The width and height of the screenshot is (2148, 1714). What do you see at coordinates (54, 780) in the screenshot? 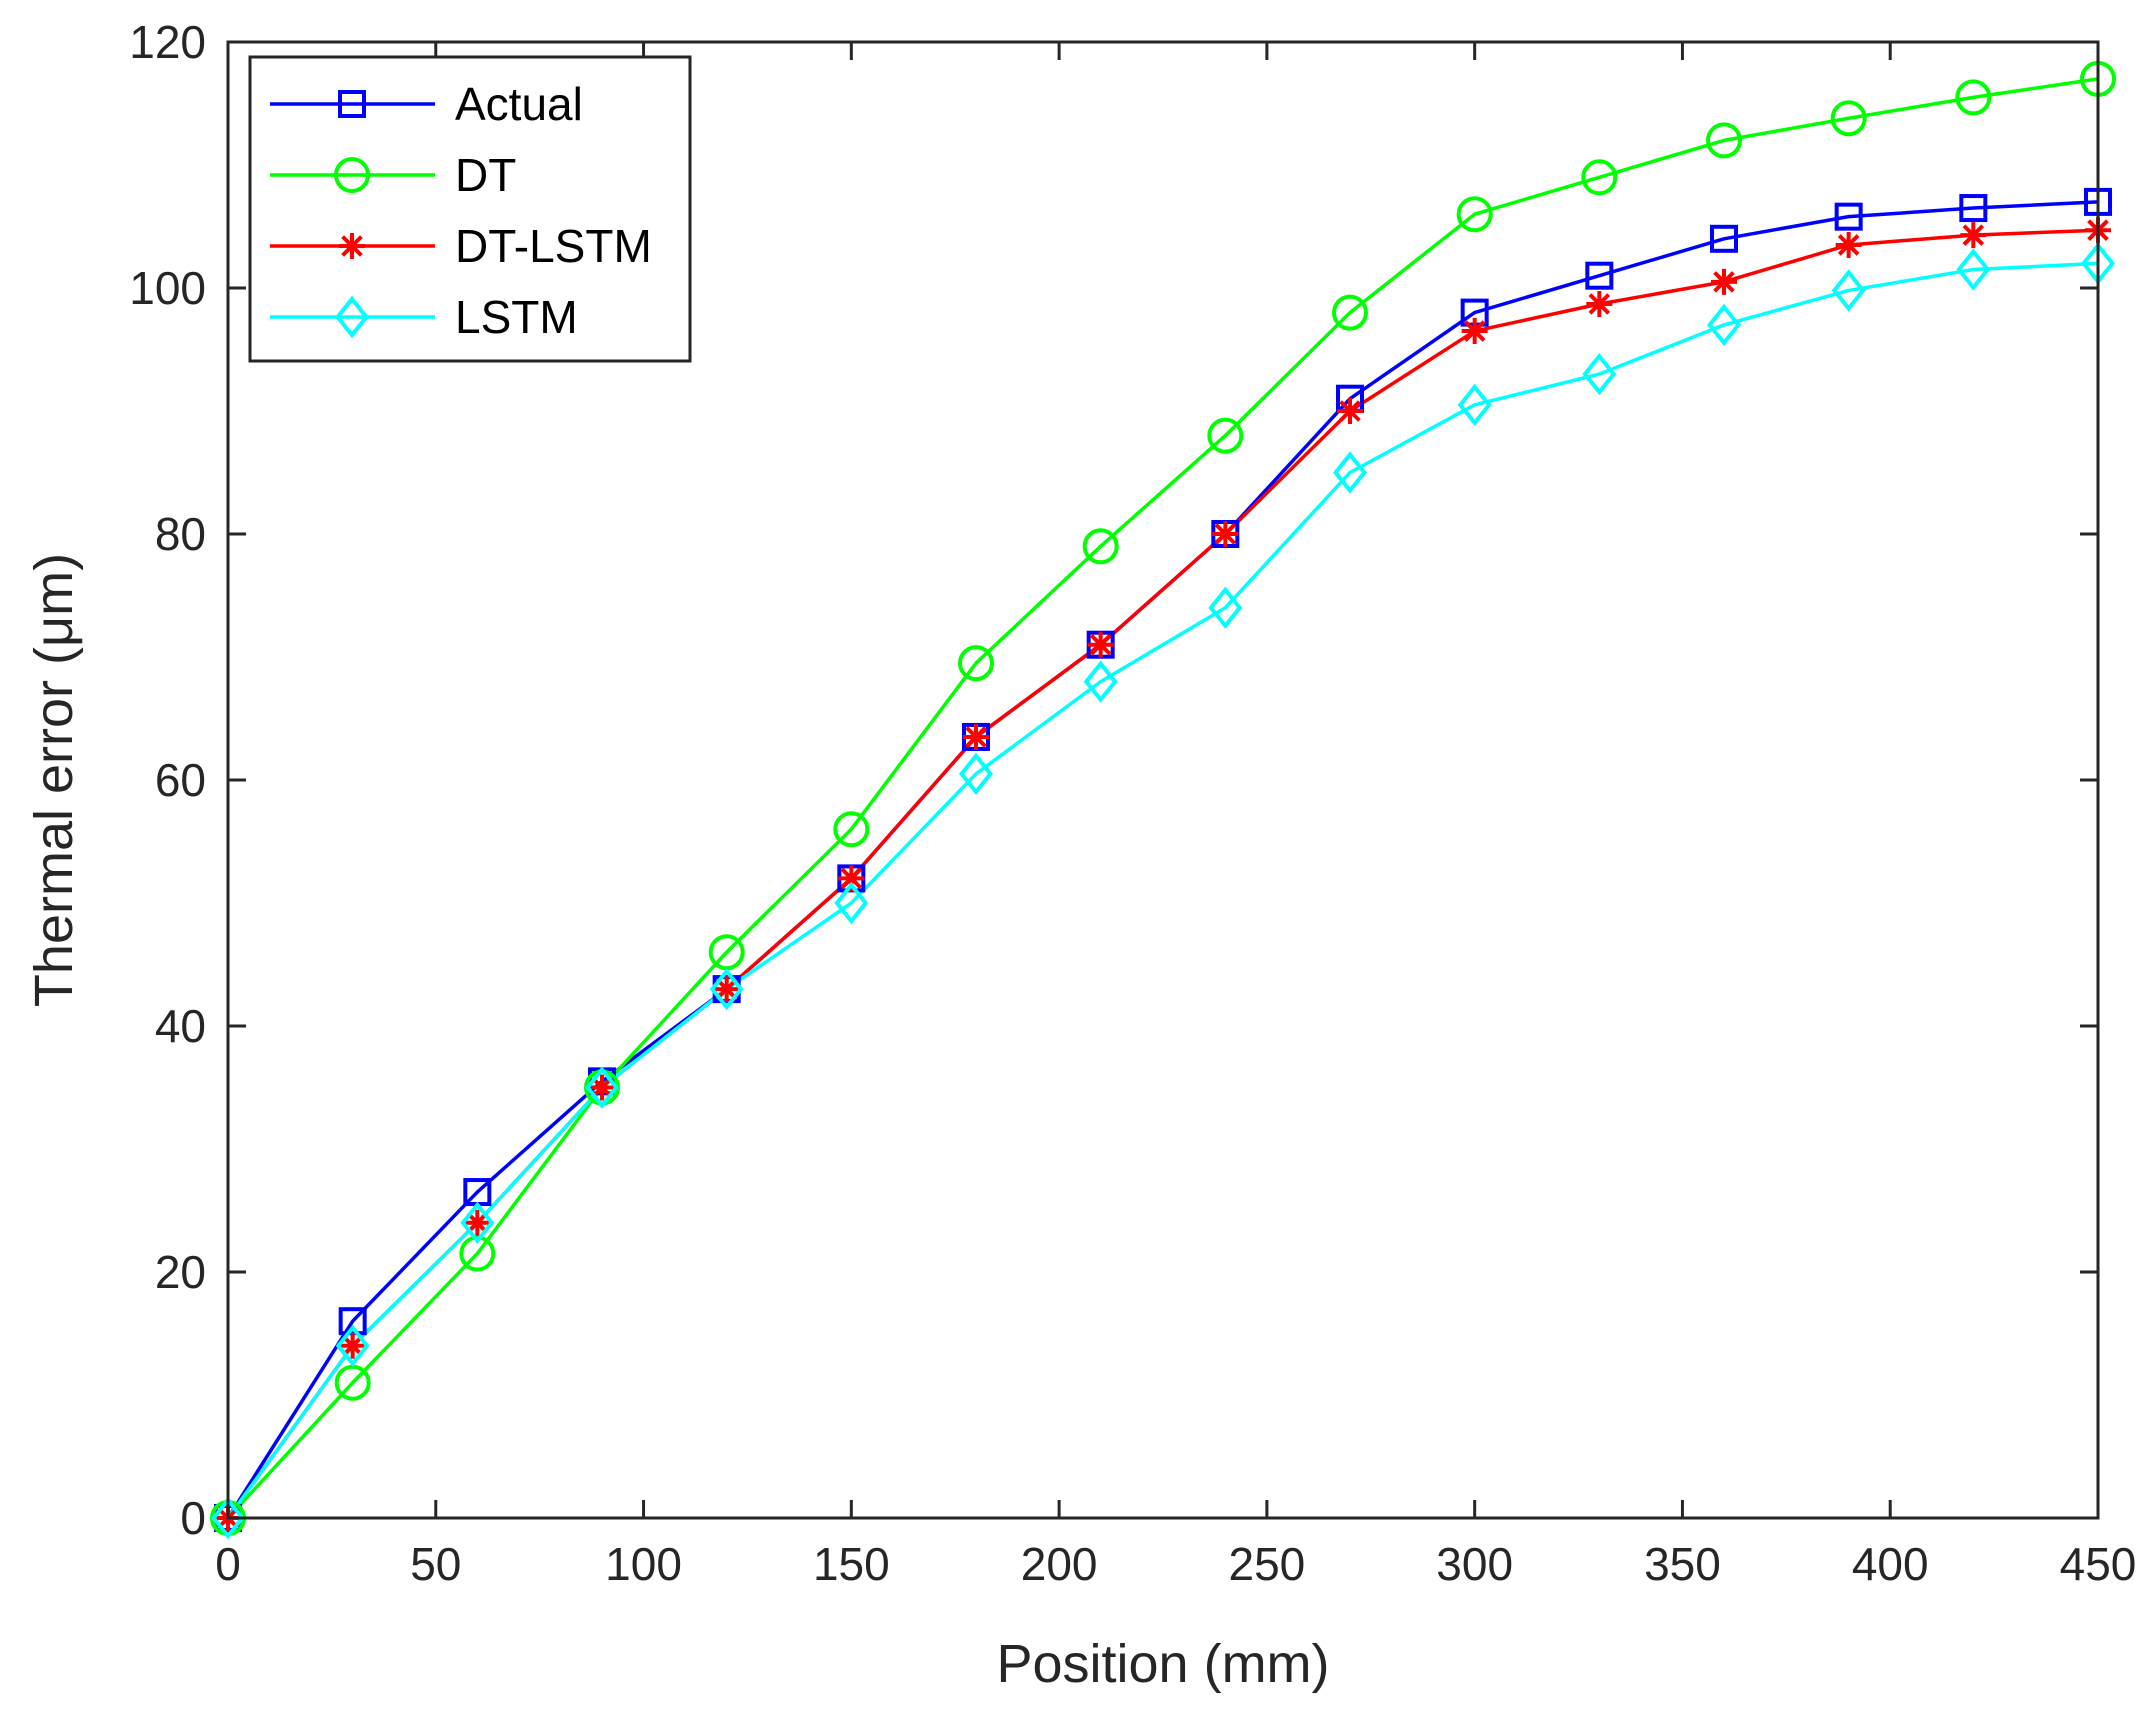
I see `y-axis-label: Thermal error (μm)` at bounding box center [54, 780].